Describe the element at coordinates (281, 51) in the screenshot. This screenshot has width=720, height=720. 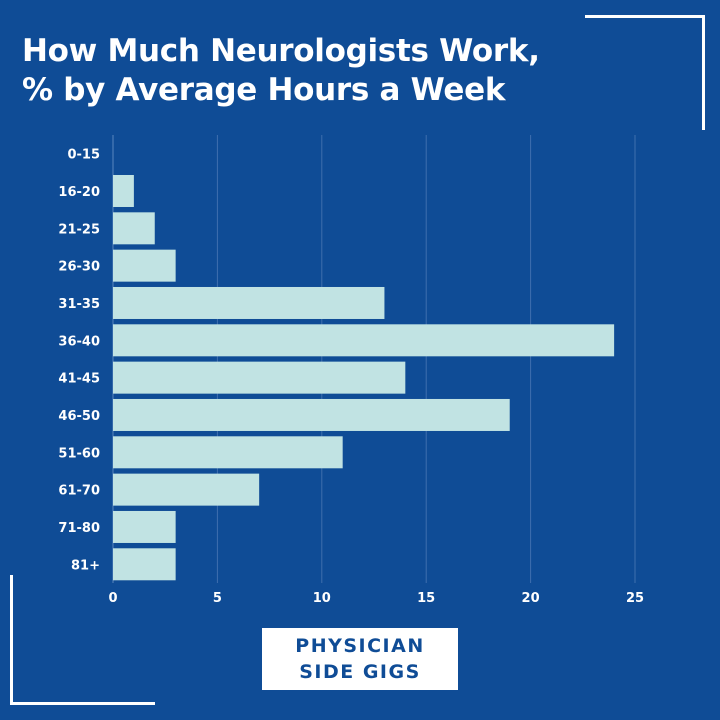
I see `chart-title-line-1: How Much Neurologists Work,` at that location.